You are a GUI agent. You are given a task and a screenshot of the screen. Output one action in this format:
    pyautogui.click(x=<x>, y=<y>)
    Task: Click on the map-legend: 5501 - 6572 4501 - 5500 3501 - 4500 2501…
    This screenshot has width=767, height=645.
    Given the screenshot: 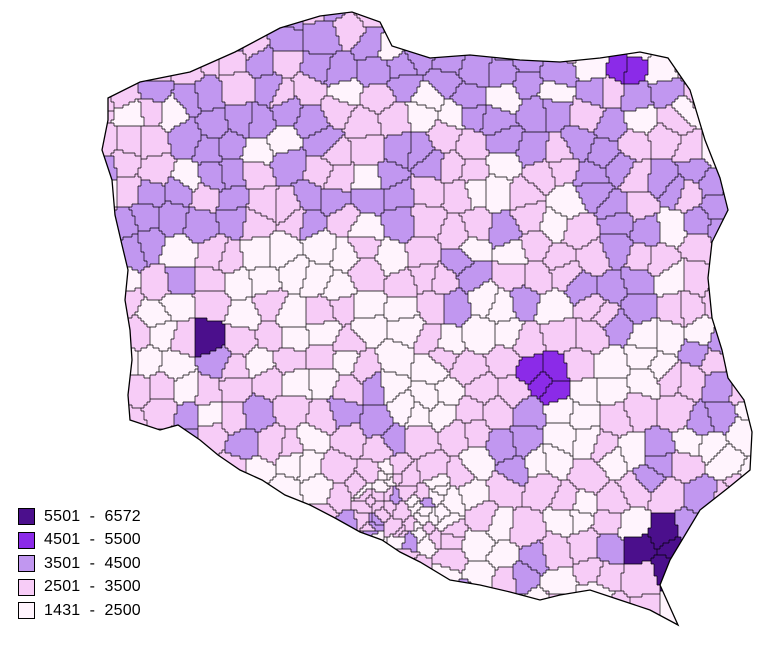 What is the action you would take?
    pyautogui.click(x=108, y=564)
    